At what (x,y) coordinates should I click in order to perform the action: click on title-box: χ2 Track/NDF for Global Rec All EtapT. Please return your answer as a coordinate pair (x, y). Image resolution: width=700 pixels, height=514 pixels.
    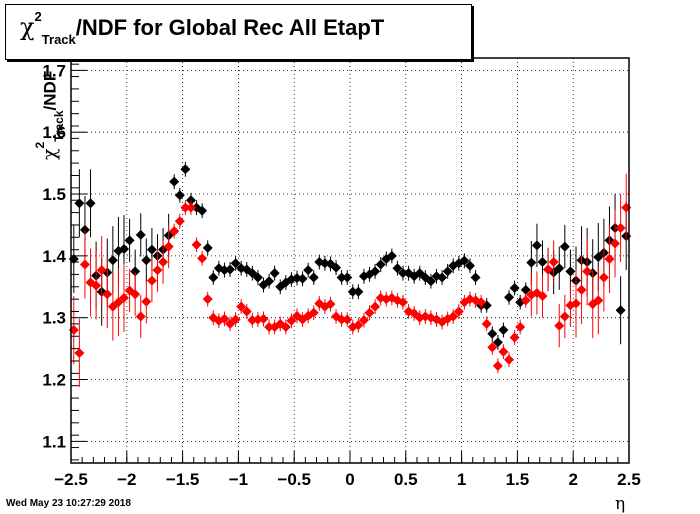
    Looking at the image, I should click on (238, 32).